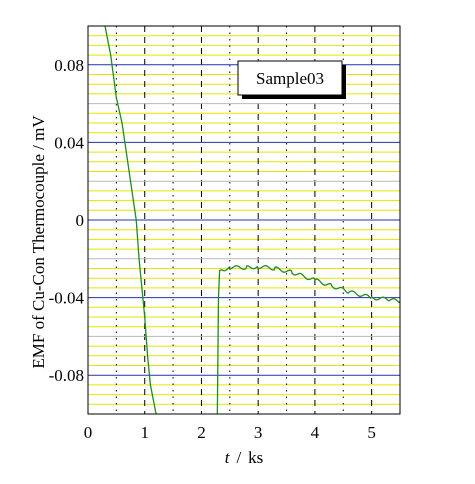 The width and height of the screenshot is (475, 484). I want to click on x-tick-label: 5, so click(371, 432).